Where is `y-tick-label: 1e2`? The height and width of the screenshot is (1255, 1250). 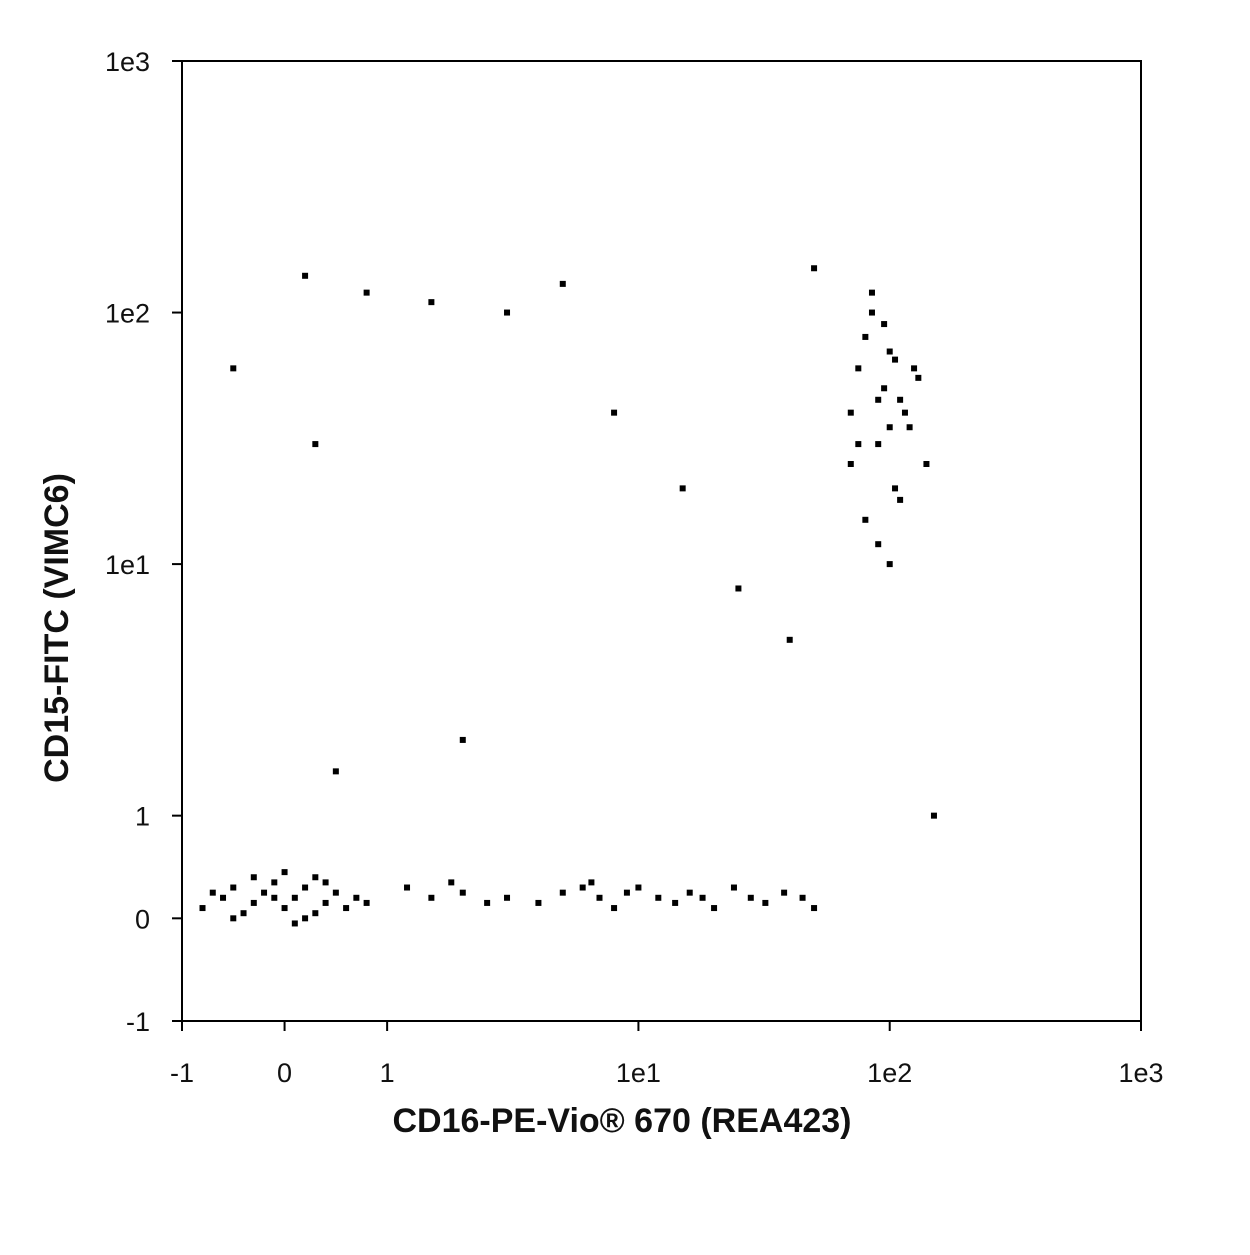
y-tick-label: 1e2 is located at coordinates (127, 314).